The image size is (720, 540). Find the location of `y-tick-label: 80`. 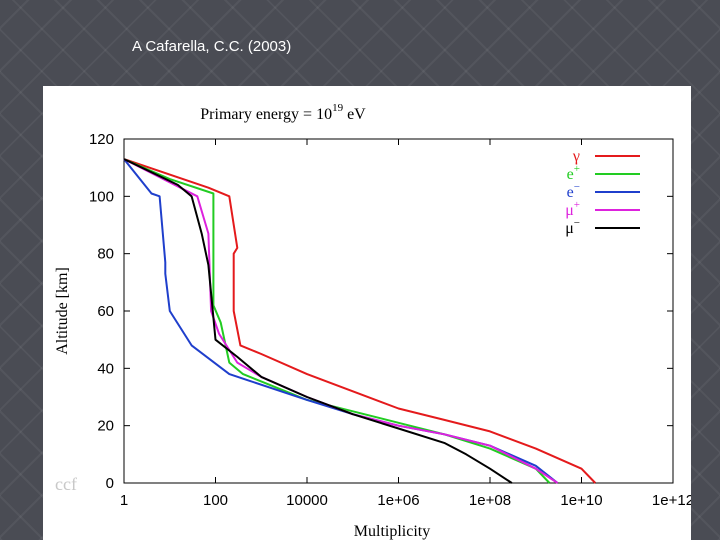

y-tick-label: 80 is located at coordinates (105, 254).